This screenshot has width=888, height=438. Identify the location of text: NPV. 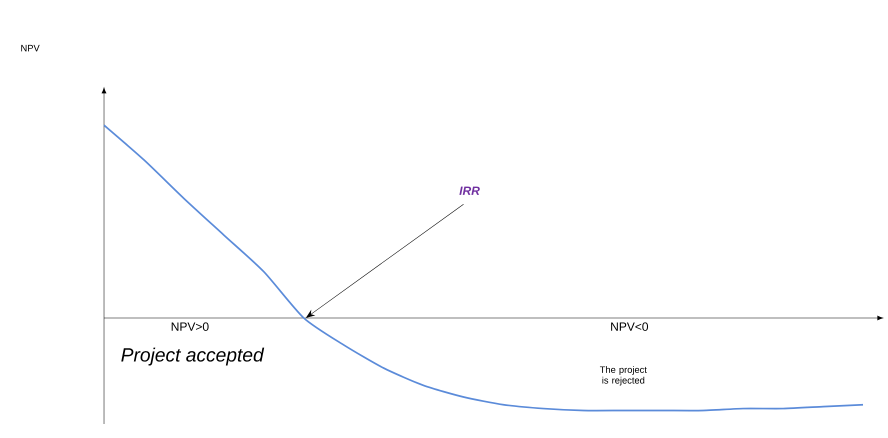
(30, 48).